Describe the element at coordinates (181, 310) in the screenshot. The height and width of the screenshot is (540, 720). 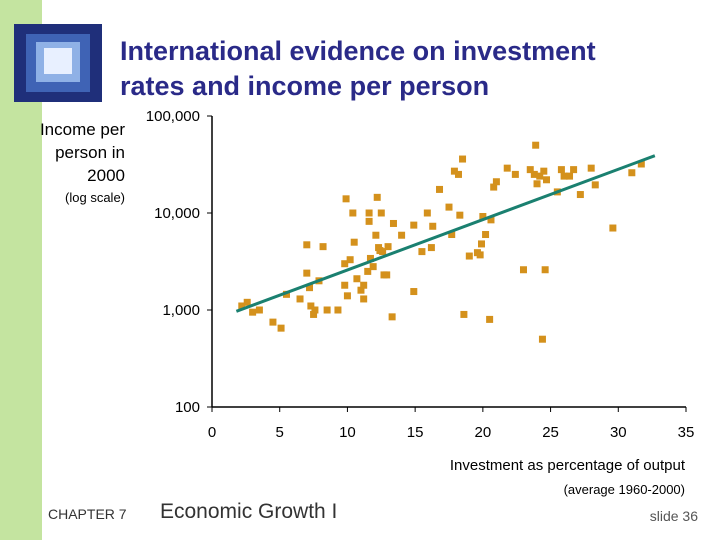
I see `y-tick-label: 1,000` at that location.